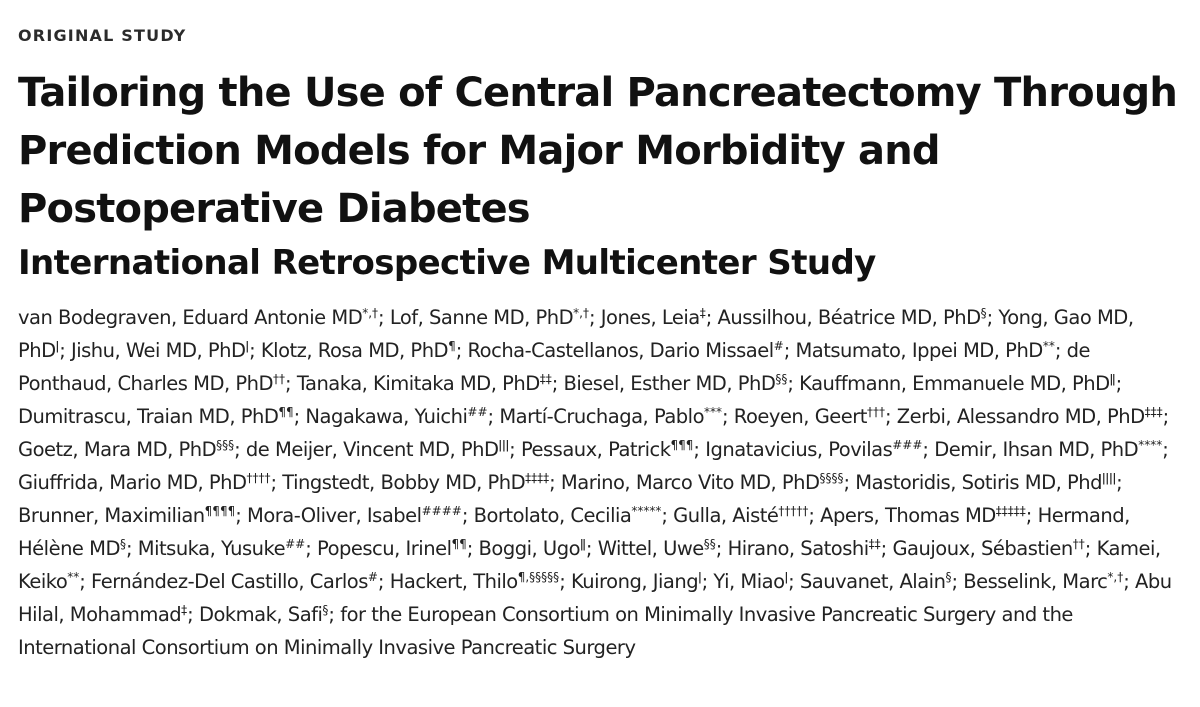  What do you see at coordinates (778, 346) in the screenshot?
I see `author-affiliation-mark: #` at bounding box center [778, 346].